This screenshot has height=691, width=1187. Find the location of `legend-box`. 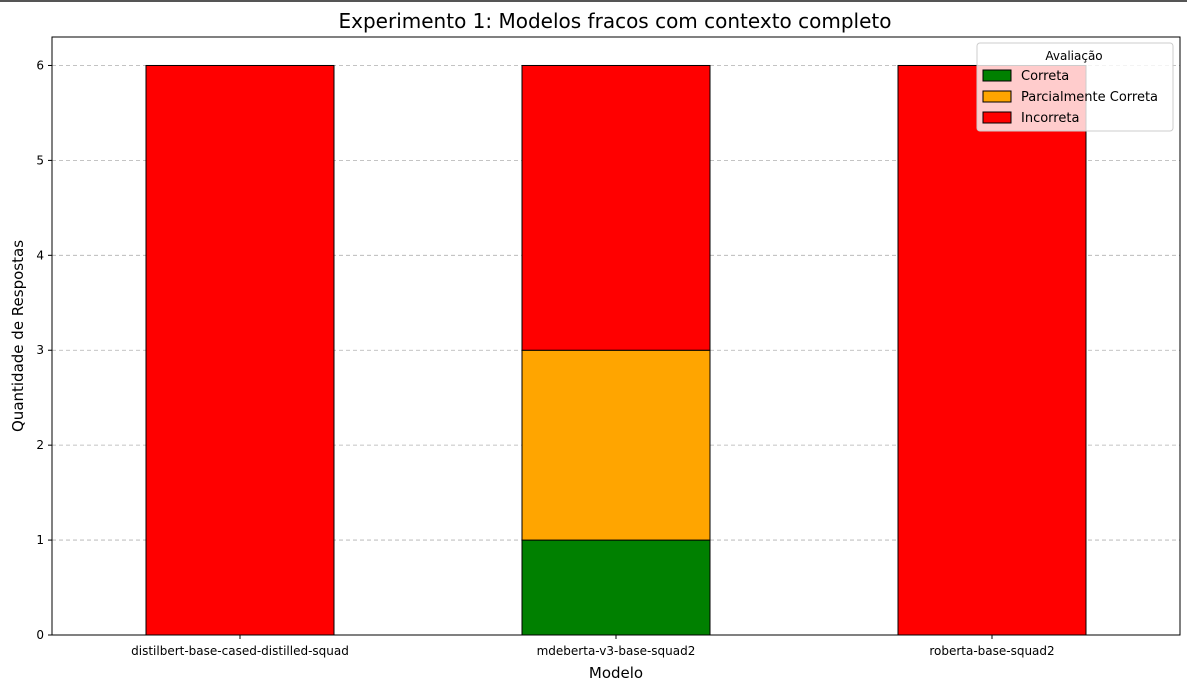

legend-box is located at coordinates (1075, 87).